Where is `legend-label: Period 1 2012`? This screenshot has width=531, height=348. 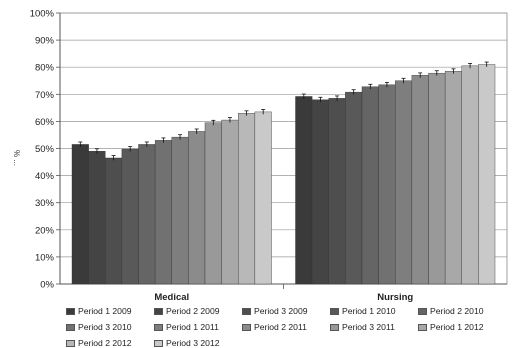
legend-label: Period 1 2012 is located at coordinates (457, 327).